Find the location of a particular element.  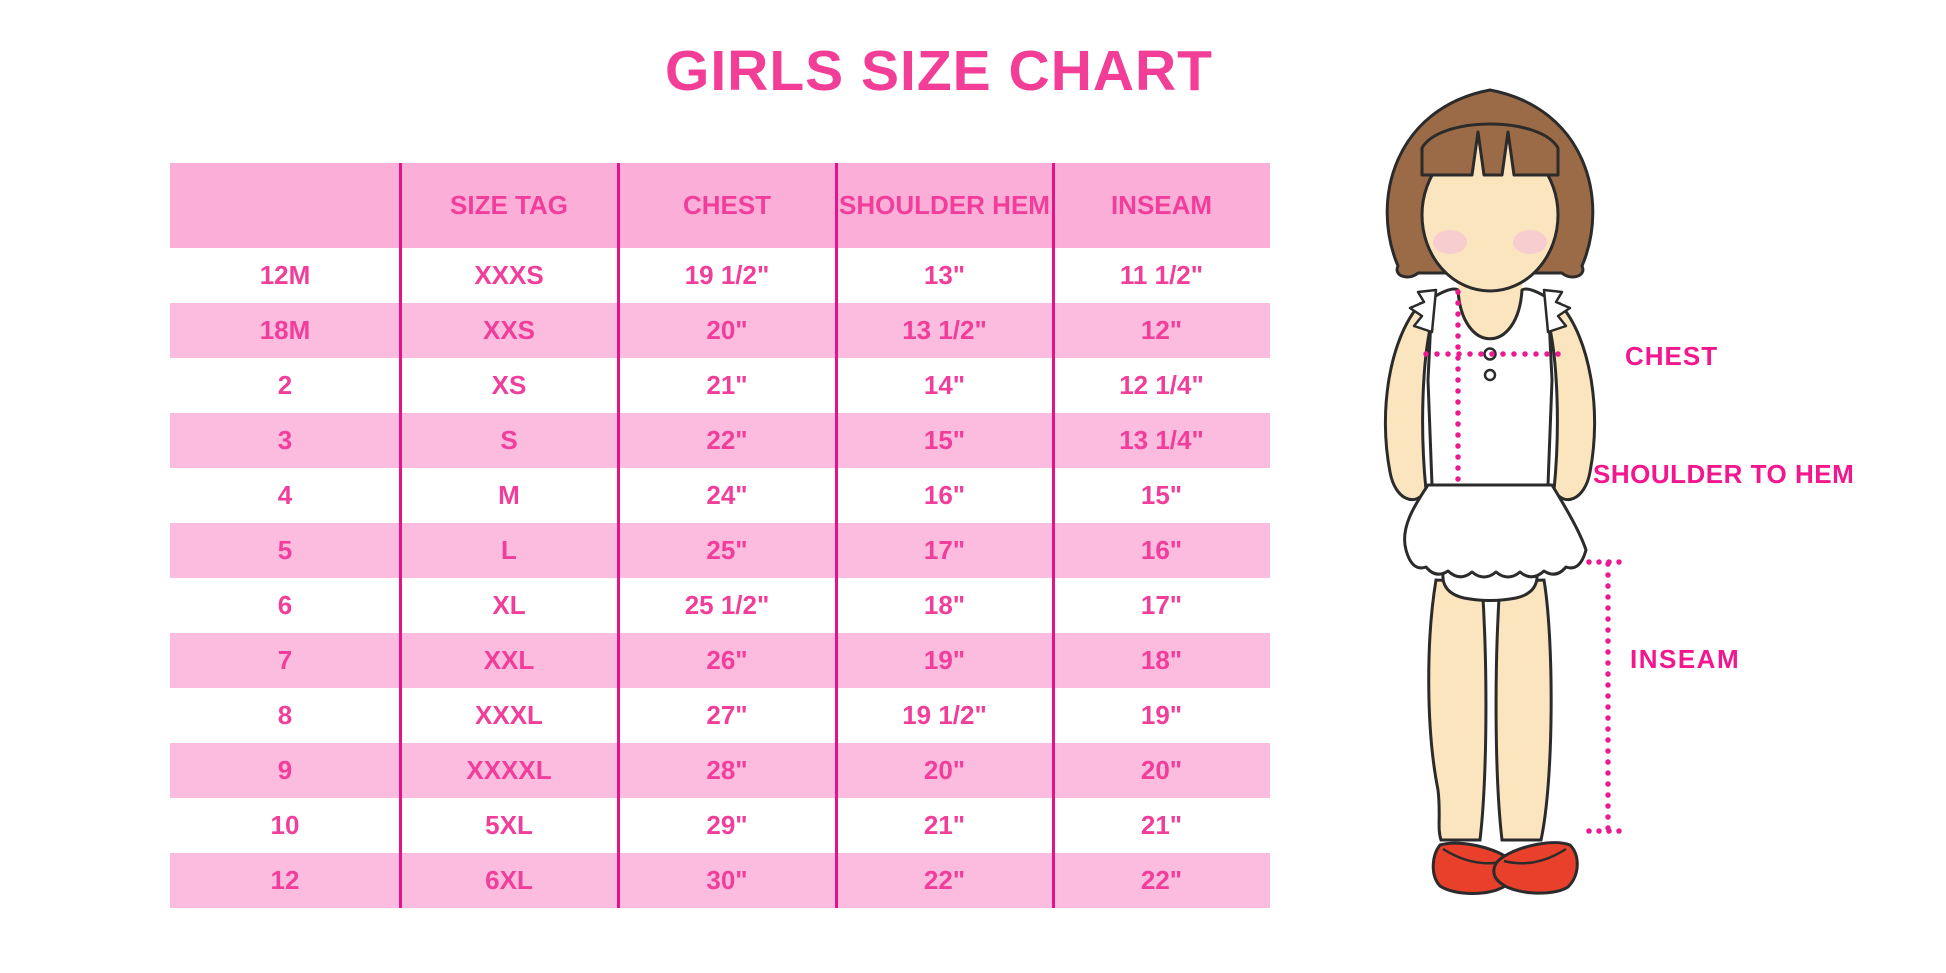

table-cell: XXXL is located at coordinates (509, 715).